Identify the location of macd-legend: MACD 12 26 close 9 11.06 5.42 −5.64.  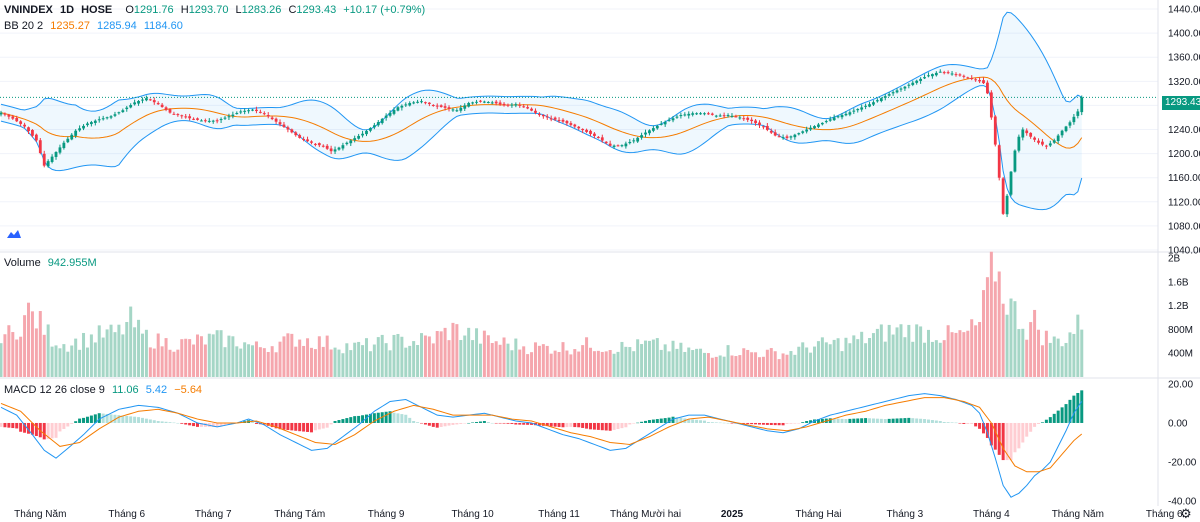
(105, 390).